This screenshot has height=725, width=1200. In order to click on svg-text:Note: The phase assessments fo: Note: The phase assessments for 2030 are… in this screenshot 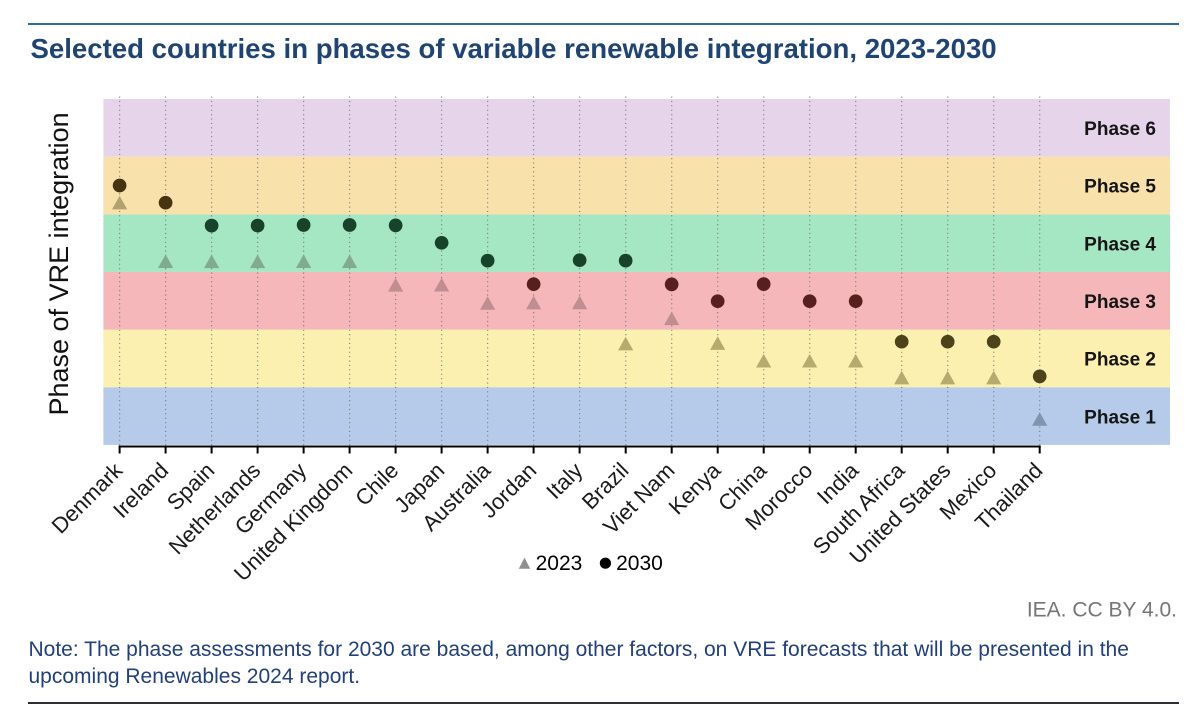, I will do `click(579, 649)`.